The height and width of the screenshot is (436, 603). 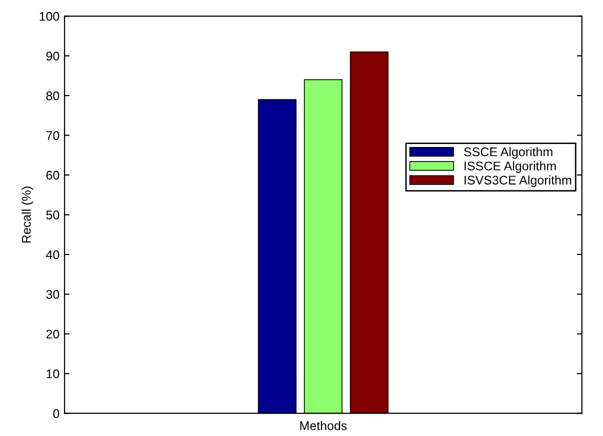 What do you see at coordinates (53, 255) in the screenshot?
I see `y-tick-label: 40` at bounding box center [53, 255].